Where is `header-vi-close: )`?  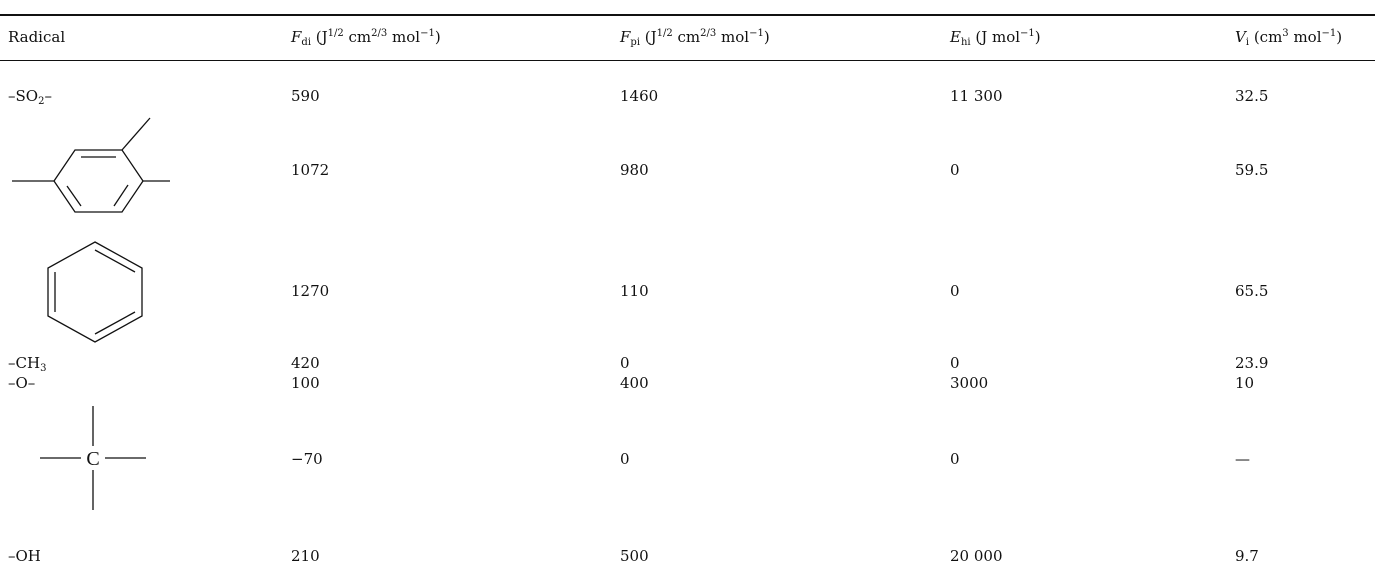
header-vi-close: ) is located at coordinates (1339, 37).